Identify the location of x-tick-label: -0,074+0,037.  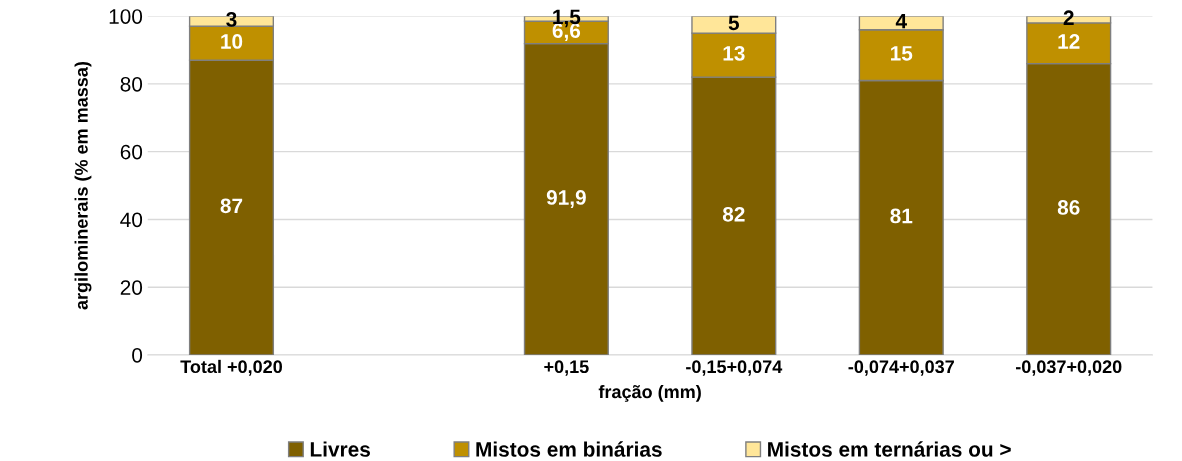
(901, 368).